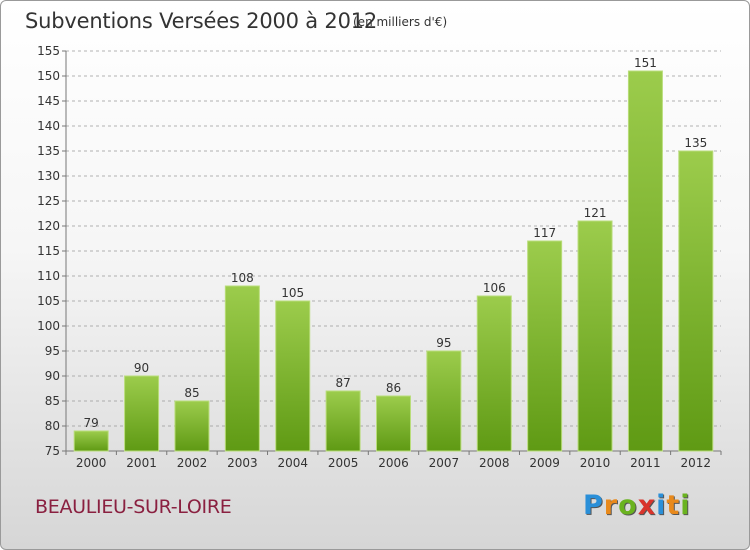  I want to click on bar-2002, so click(192, 426).